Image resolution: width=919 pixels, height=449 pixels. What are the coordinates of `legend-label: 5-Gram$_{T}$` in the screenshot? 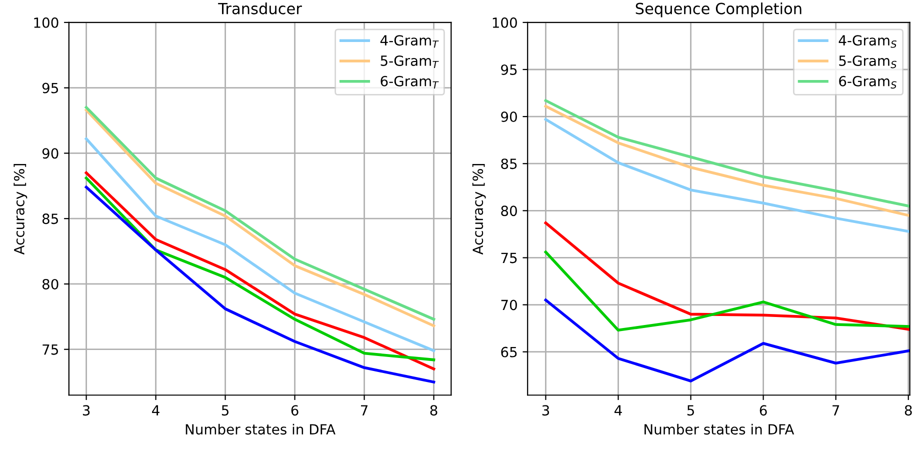 It's located at (409, 61).